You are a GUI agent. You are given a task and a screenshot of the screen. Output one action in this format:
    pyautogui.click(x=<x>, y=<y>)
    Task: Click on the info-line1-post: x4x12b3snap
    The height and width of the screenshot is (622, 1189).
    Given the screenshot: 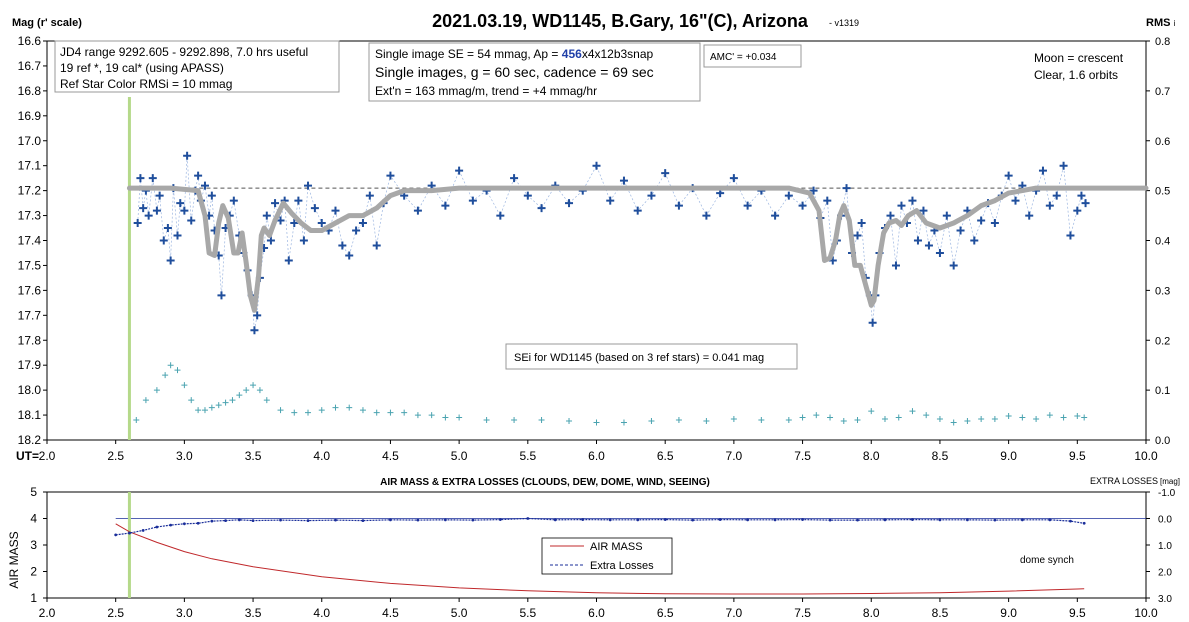 What is the action you would take?
    pyautogui.click(x=618, y=54)
    